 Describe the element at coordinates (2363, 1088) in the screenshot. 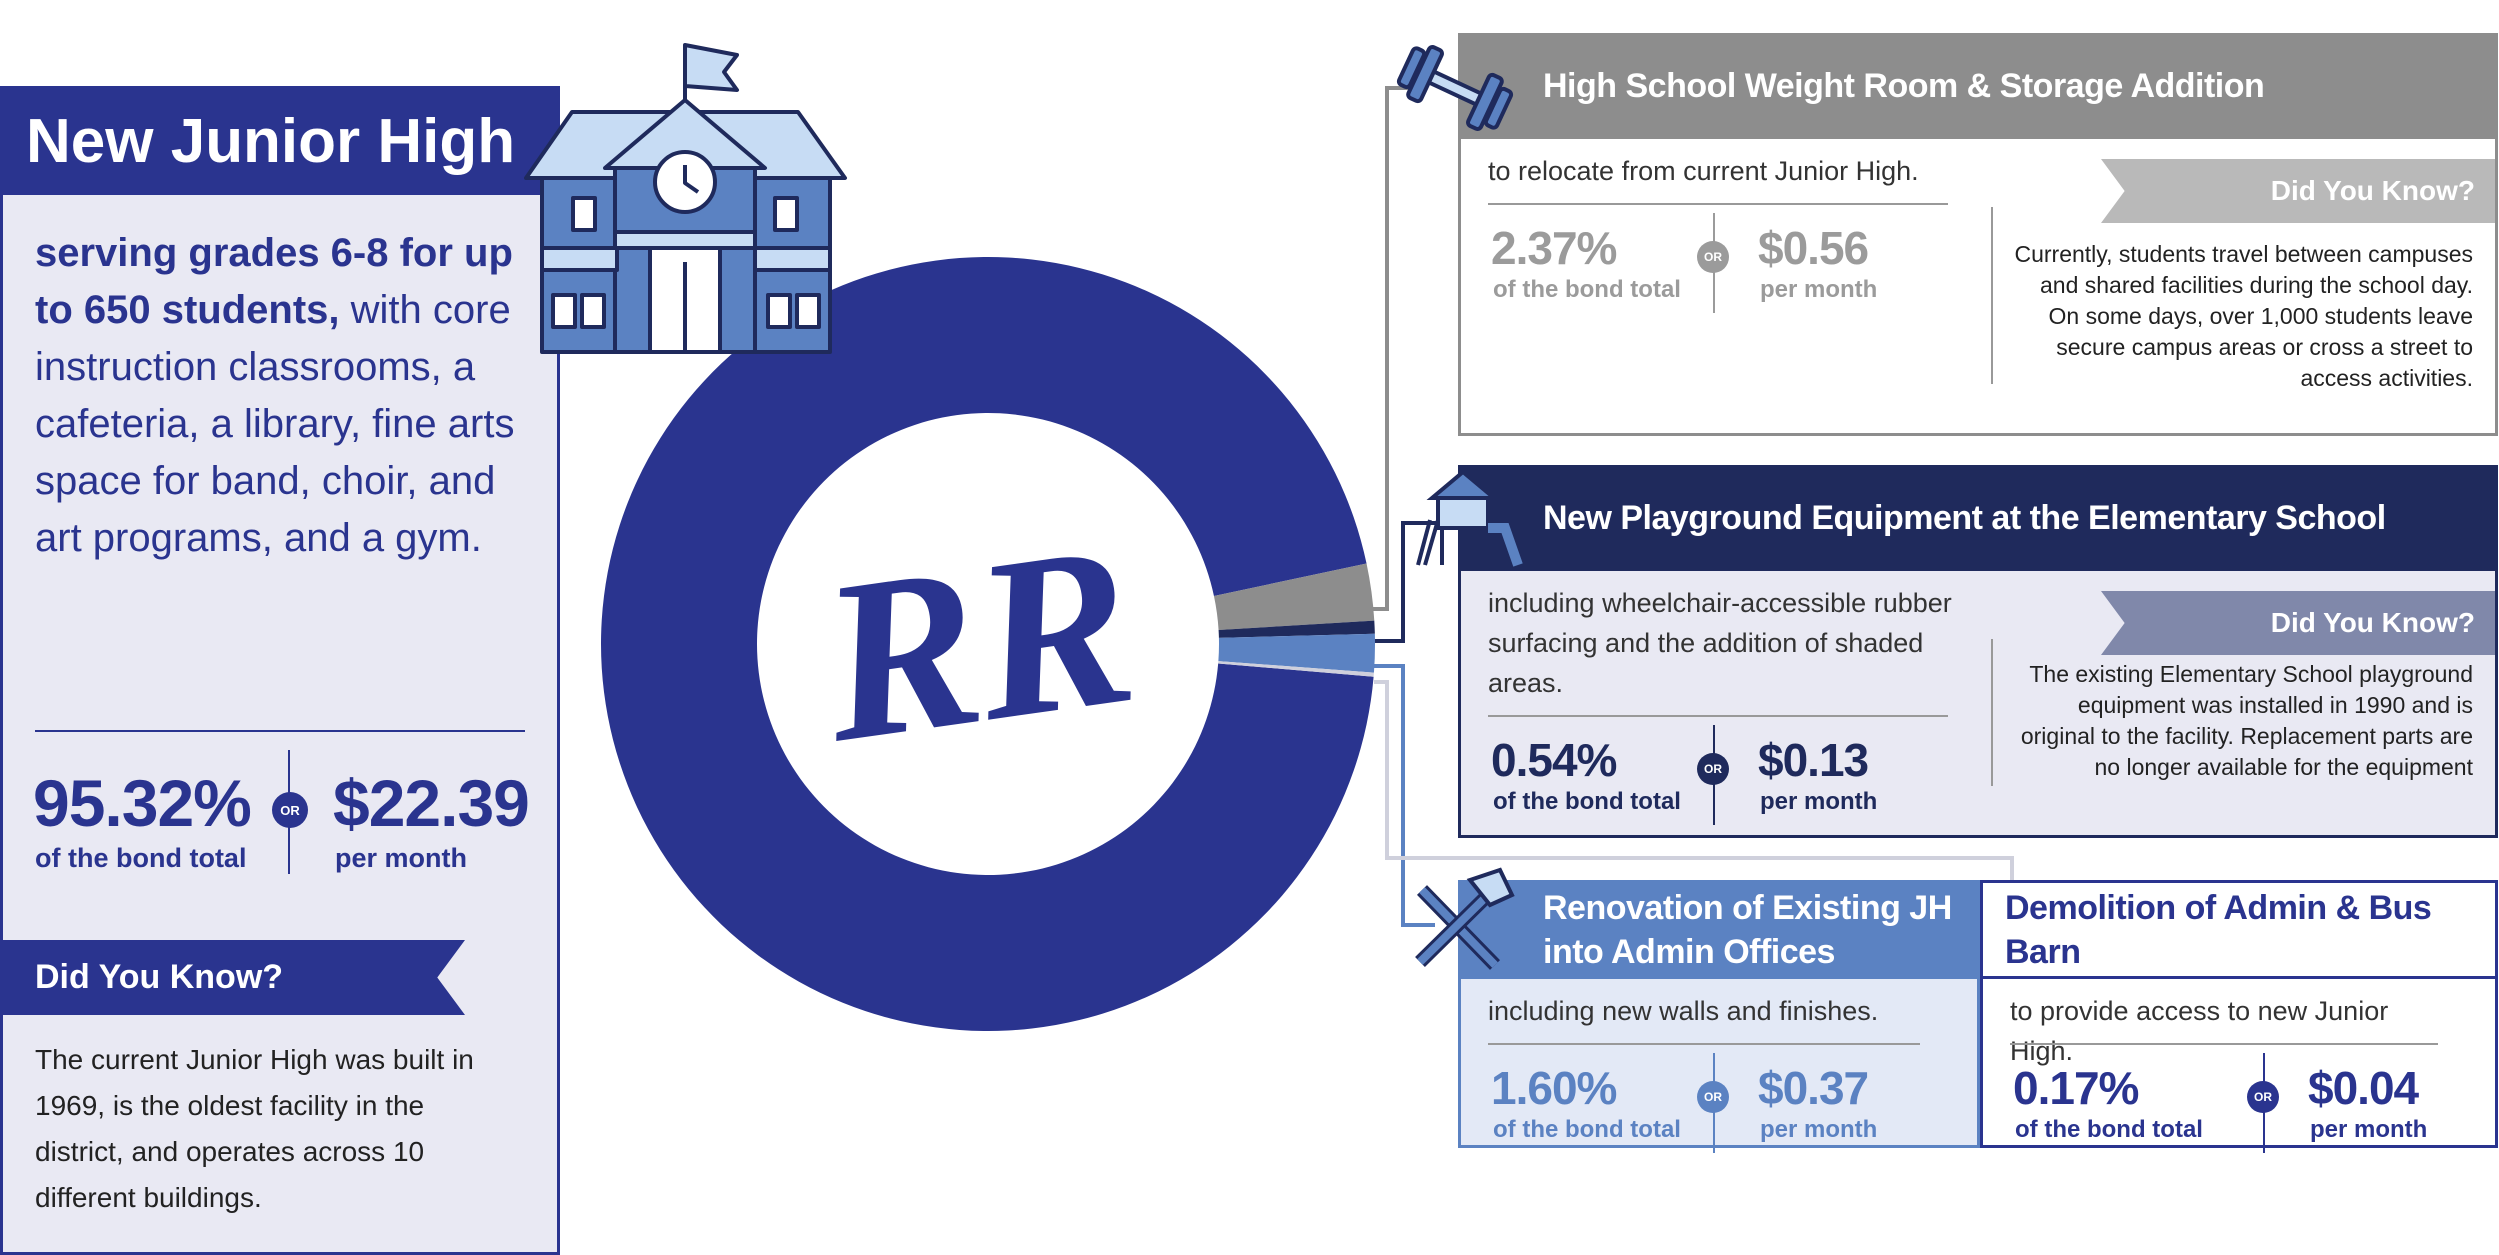

I see `monthly-cost: $0.04` at that location.